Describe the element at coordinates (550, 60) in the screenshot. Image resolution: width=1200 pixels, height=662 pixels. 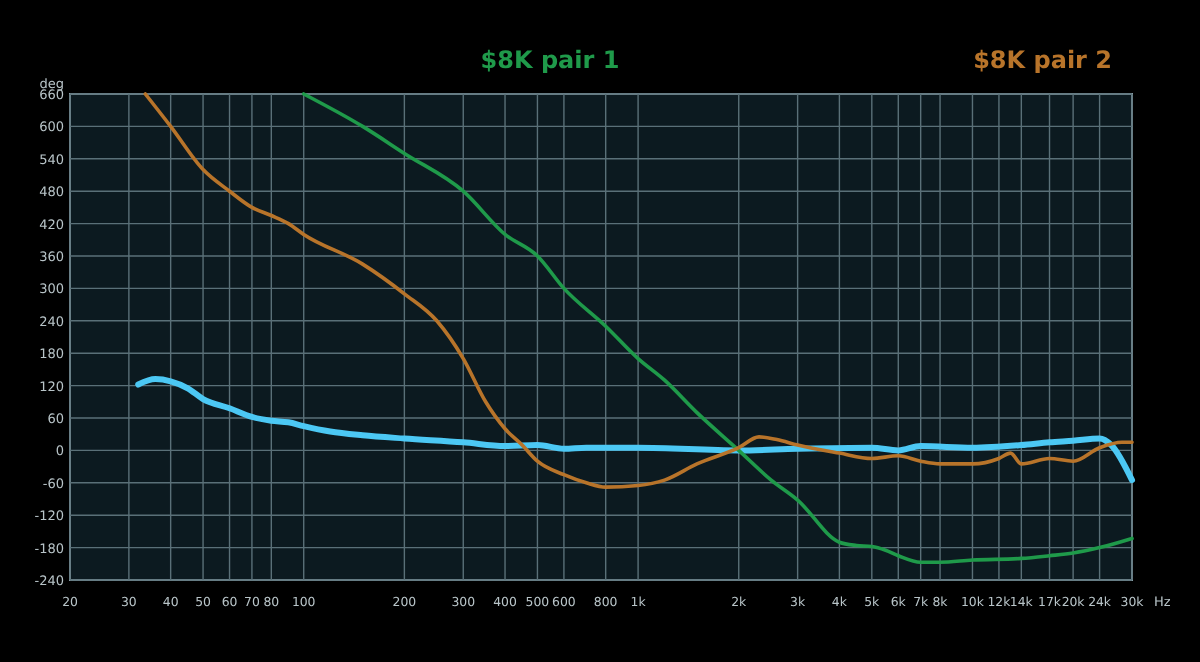
I see `text: $8K pair 1` at that location.